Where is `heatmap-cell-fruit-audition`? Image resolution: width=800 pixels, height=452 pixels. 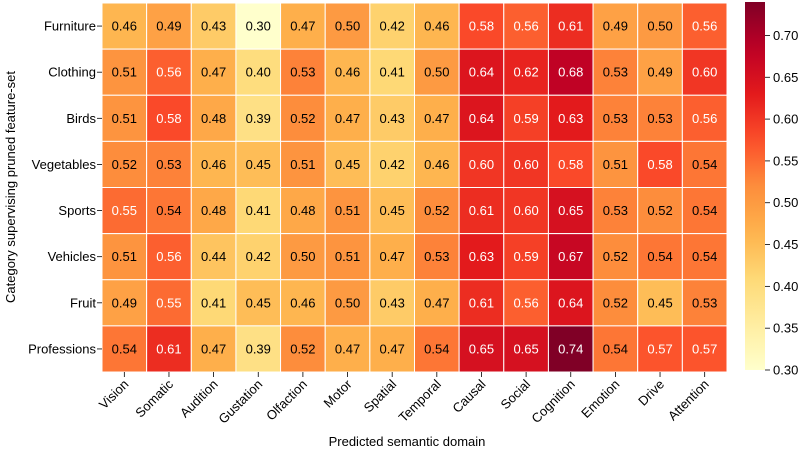 heatmap-cell-fruit-audition is located at coordinates (213, 303).